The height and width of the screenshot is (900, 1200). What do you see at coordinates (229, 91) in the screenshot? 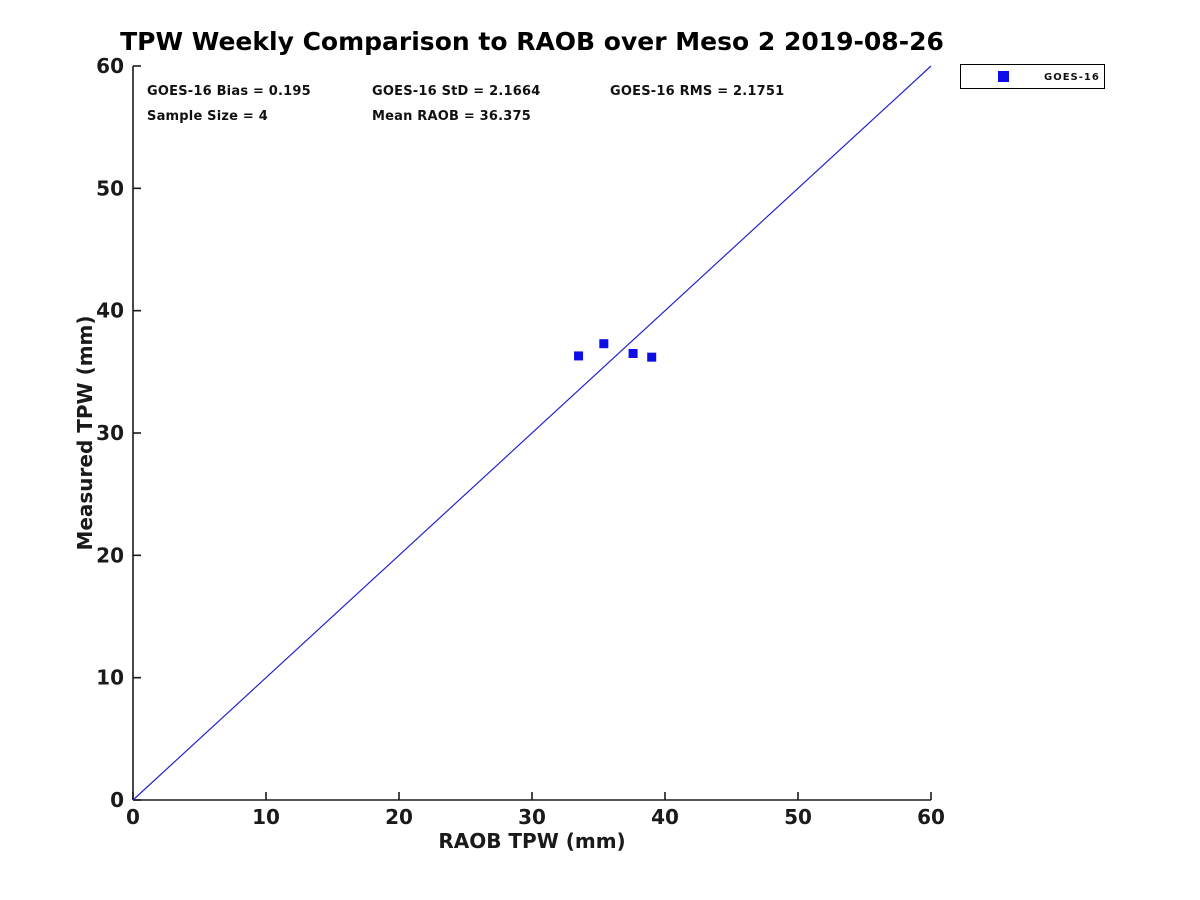
I see `stat-bias: GOES-16 Bias = 0.195` at bounding box center [229, 91].